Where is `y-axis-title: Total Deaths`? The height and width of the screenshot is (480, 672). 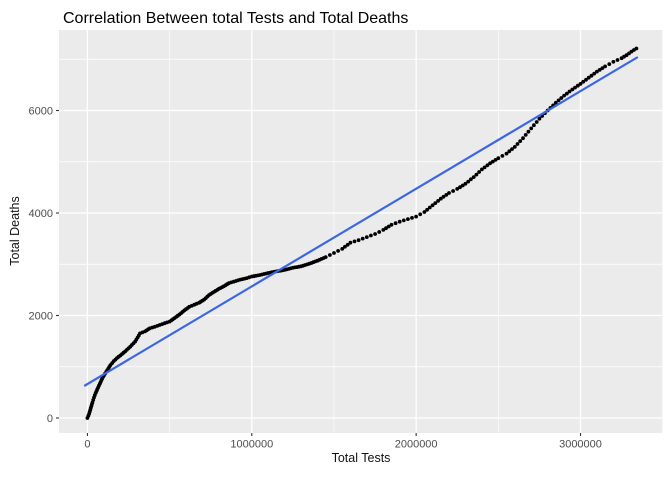
y-axis-title: Total Deaths is located at coordinates (15, 231).